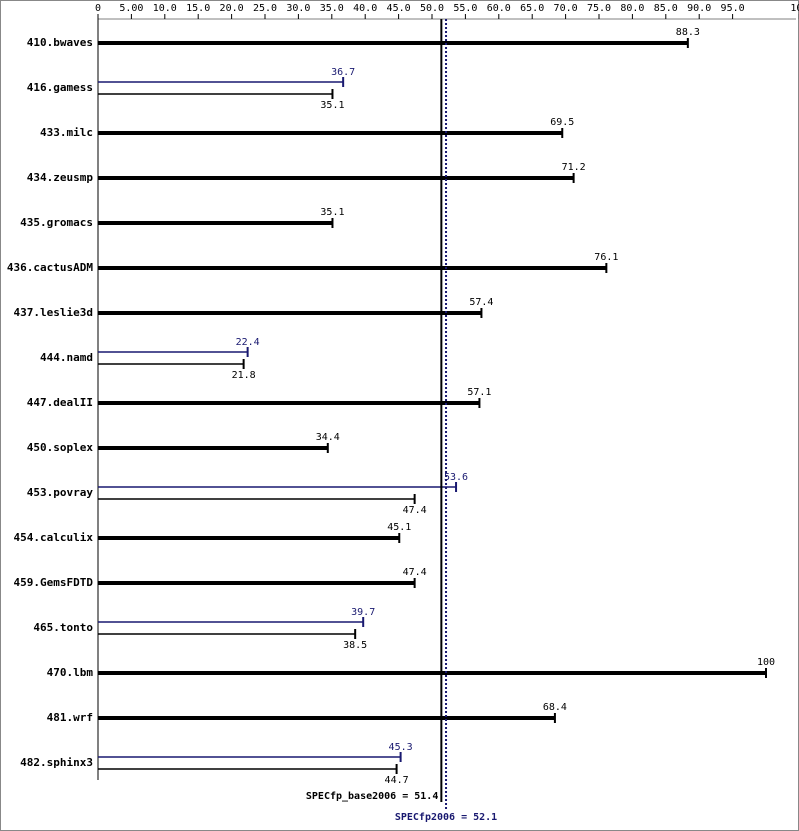 Image resolution: width=799 pixels, height=831 pixels. Describe the element at coordinates (666, 8) in the screenshot. I see `x-tick-label: 85.0` at that location.